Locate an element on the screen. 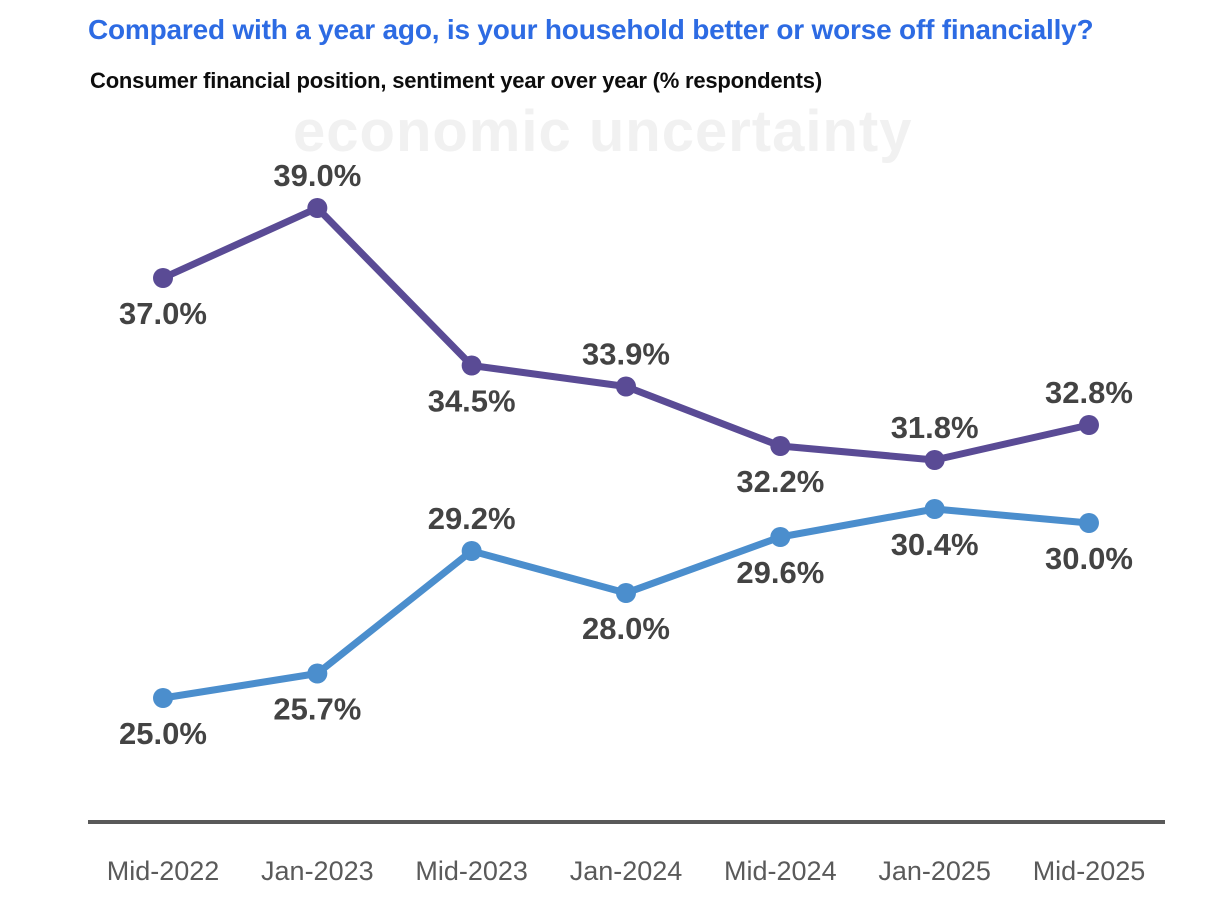  x-axis-label: Mid-2023 is located at coordinates (471, 871).